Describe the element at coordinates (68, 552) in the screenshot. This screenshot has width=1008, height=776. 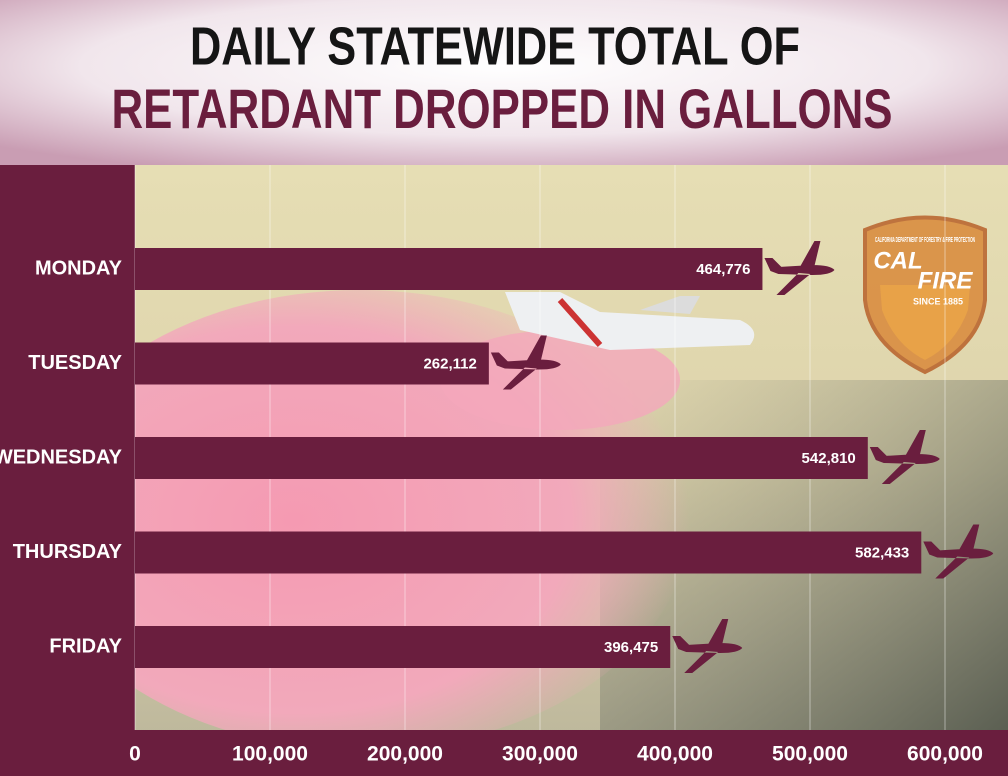
I see `y-tick-label: THURSDAY` at that location.